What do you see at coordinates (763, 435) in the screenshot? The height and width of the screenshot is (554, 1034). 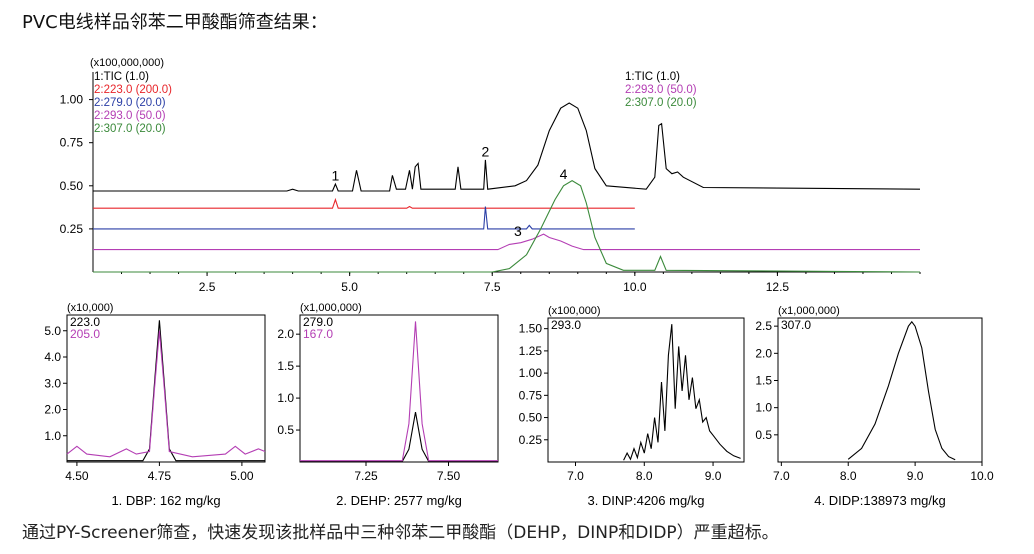 I see `panel-4-y-tick-label: 0.5` at bounding box center [763, 435].